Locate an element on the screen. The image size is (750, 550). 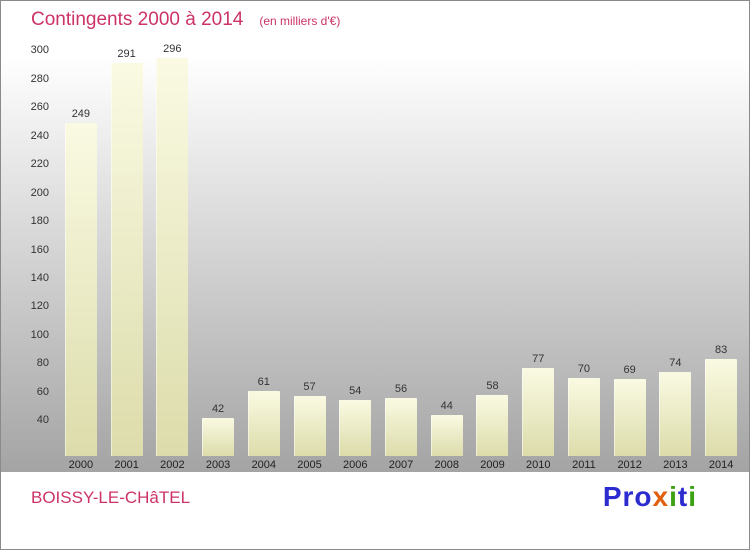
proxiti-logo: Proxiti is located at coordinates (650, 497).